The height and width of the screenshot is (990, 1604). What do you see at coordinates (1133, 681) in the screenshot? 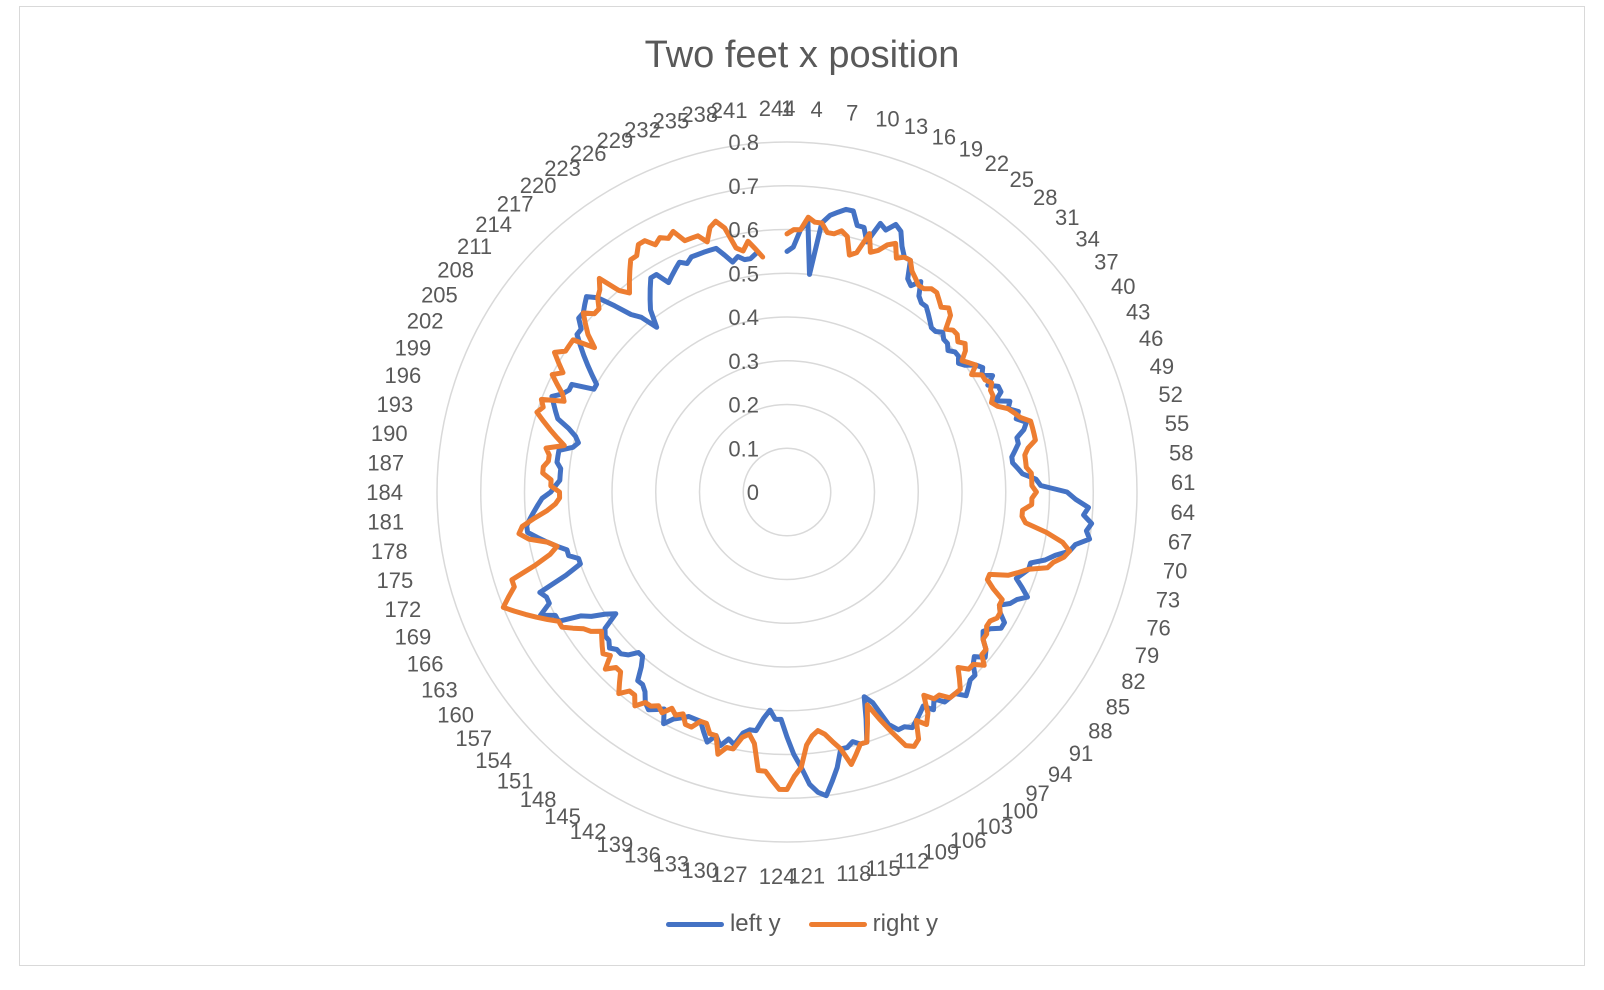
I see `category-label: 82` at bounding box center [1133, 681].